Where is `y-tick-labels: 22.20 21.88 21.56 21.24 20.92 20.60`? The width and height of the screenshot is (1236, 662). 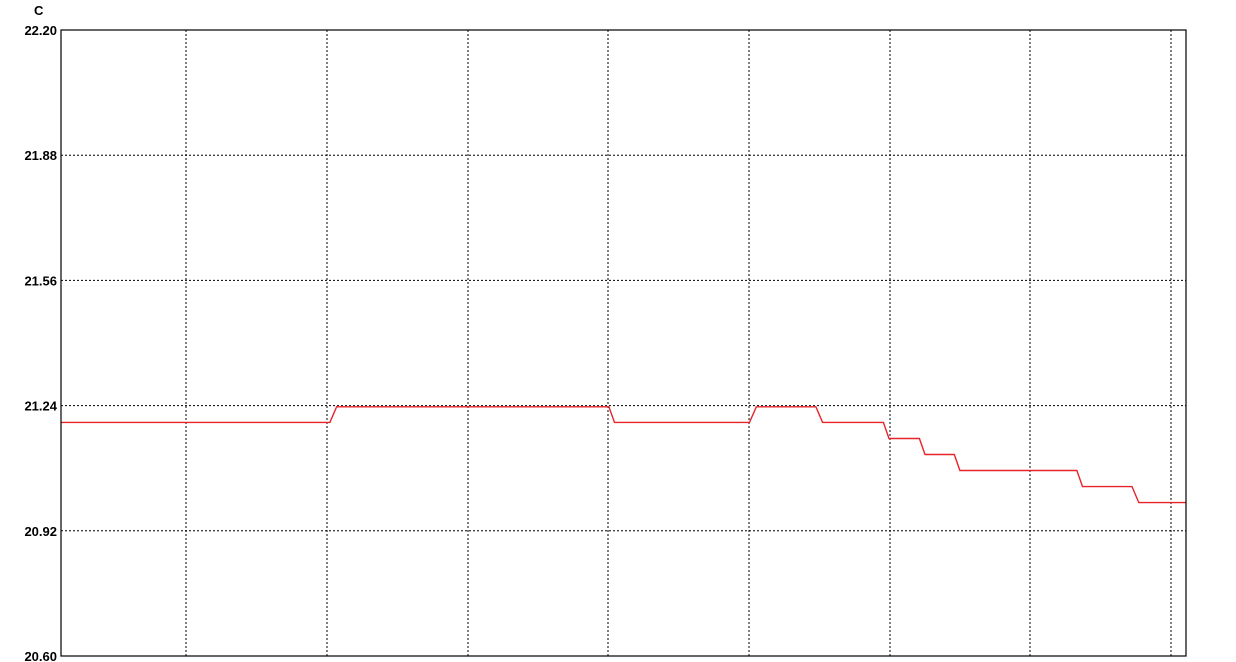 y-tick-labels: 22.20 21.88 21.56 21.24 20.92 20.60 is located at coordinates (40, 342).